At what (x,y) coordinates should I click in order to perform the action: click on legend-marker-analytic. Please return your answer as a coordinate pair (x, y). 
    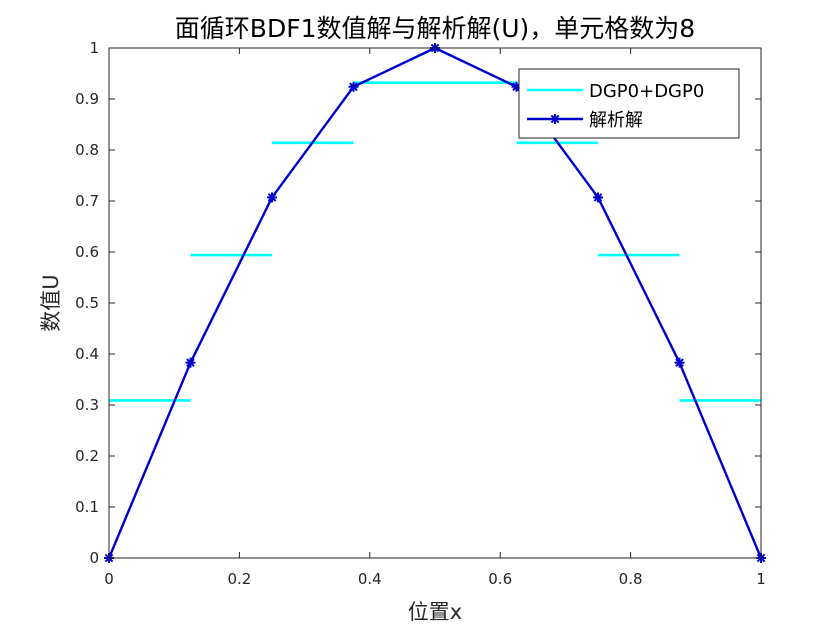
    Looking at the image, I should click on (555, 119).